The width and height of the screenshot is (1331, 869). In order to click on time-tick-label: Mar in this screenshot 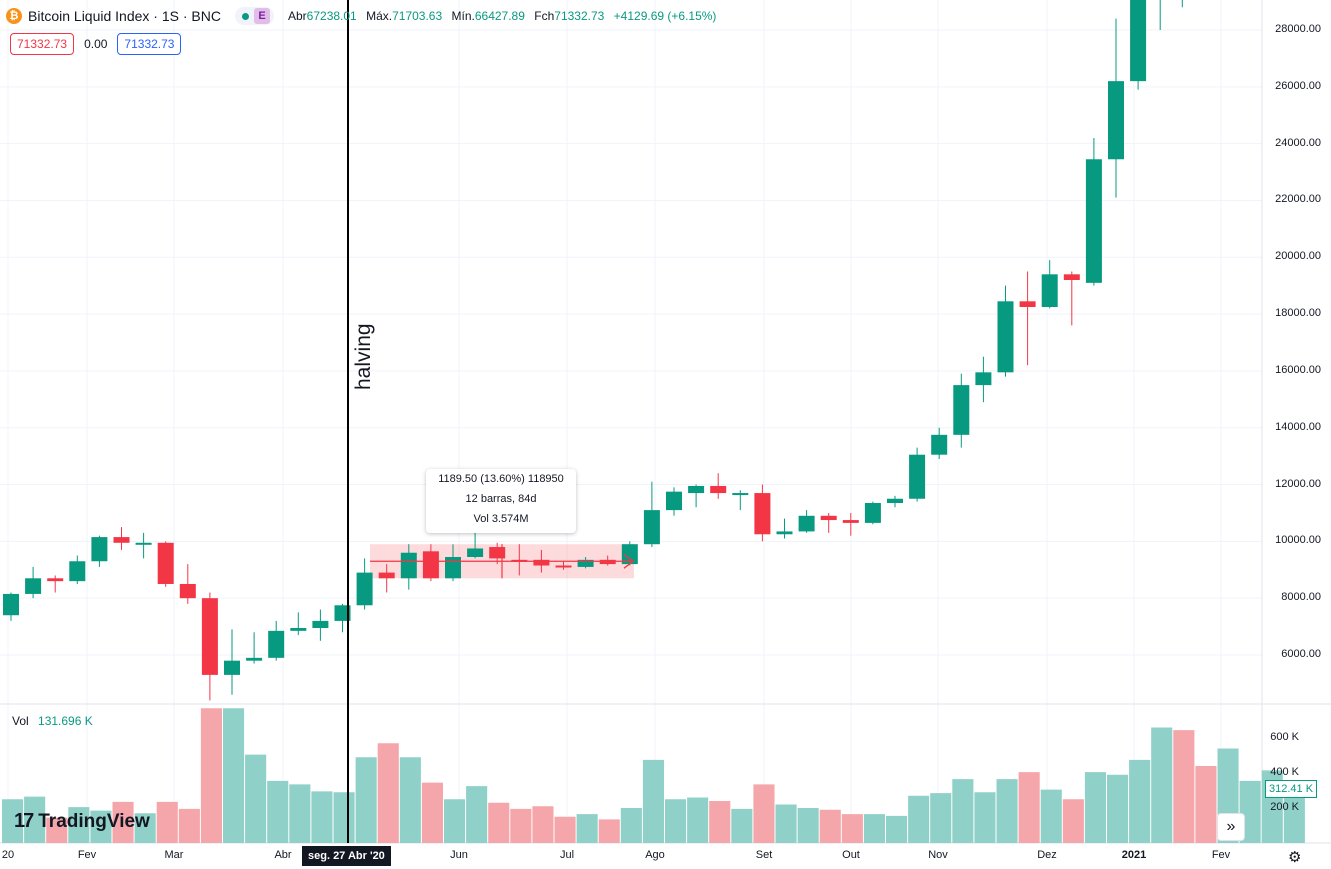, I will do `click(174, 855)`.